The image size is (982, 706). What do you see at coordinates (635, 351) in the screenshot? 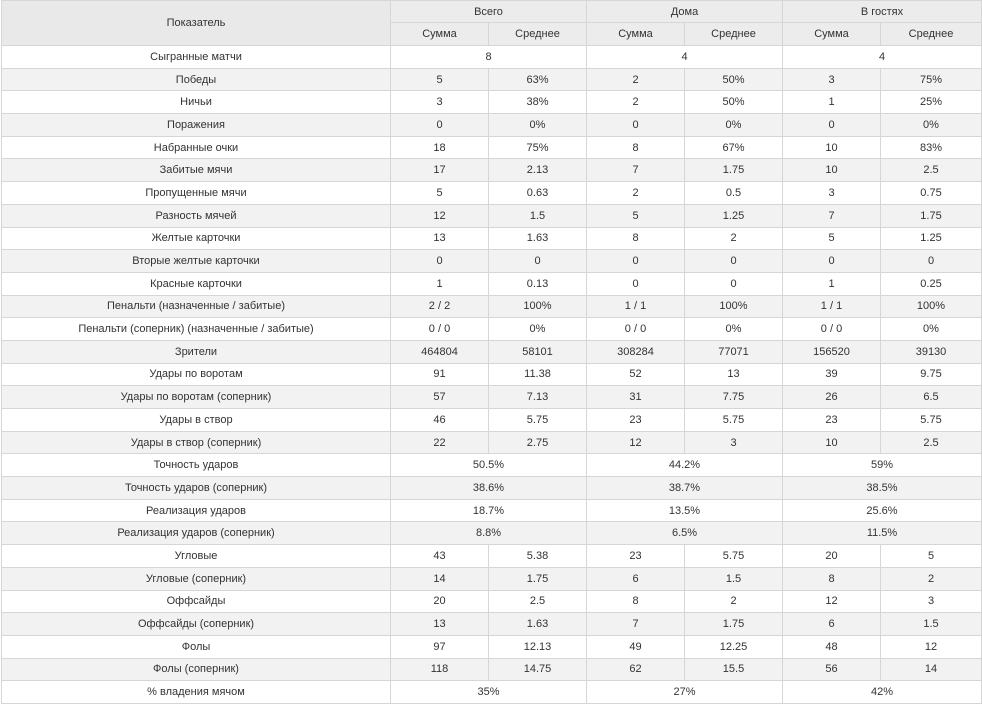
I see `cell-value: 308284` at bounding box center [635, 351].